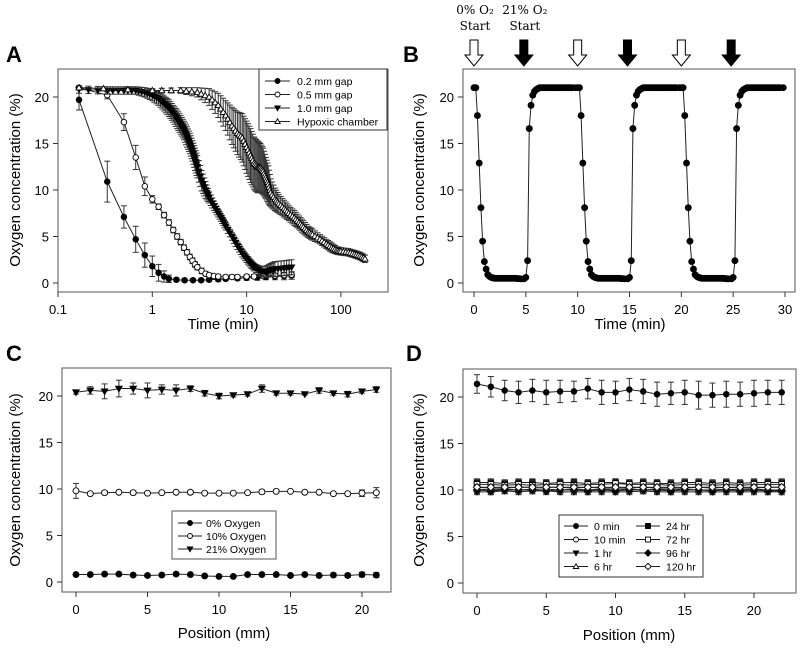 This screenshot has height=649, width=800. What do you see at coordinates (474, 53) in the screenshot?
I see `arrow-shape` at bounding box center [474, 53].